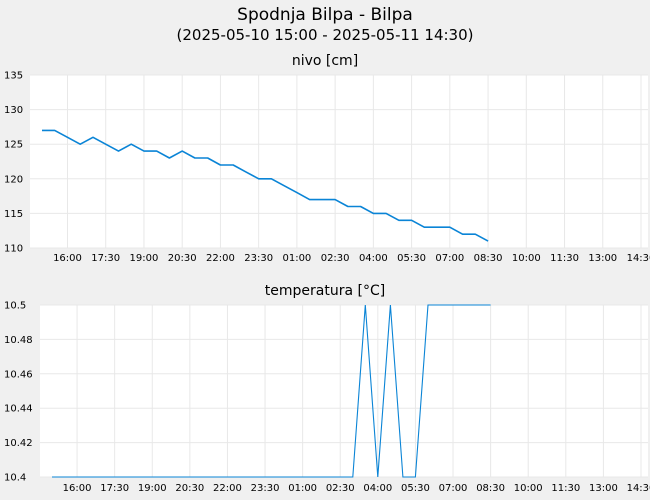 This screenshot has height=500, width=650. What do you see at coordinates (13, 179) in the screenshot?
I see `nivo-y-tick-label: 120` at bounding box center [13, 179].